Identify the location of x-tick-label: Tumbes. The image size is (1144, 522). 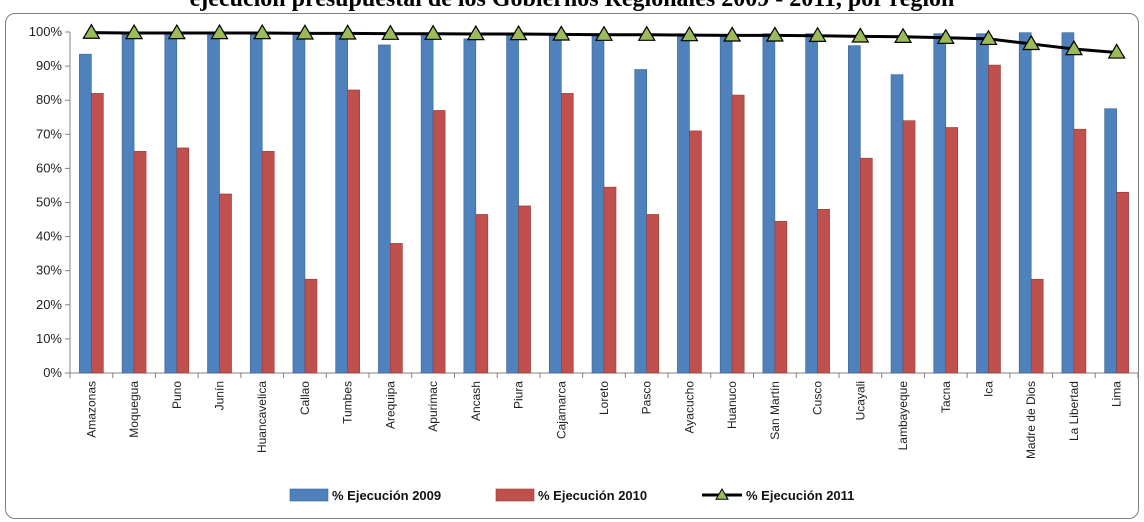
(348, 402).